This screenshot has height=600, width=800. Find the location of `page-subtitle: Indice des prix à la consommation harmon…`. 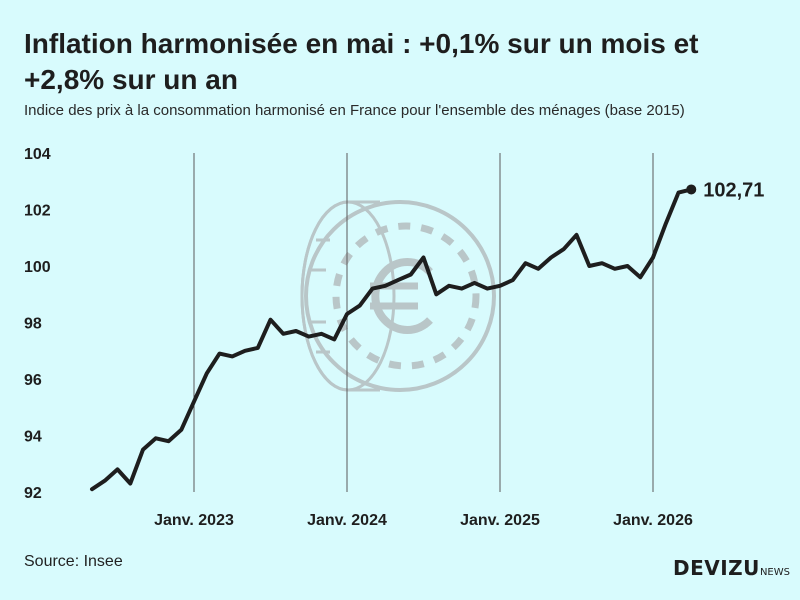

page-subtitle: Indice des prix à la consommation harmon… is located at coordinates (354, 110).